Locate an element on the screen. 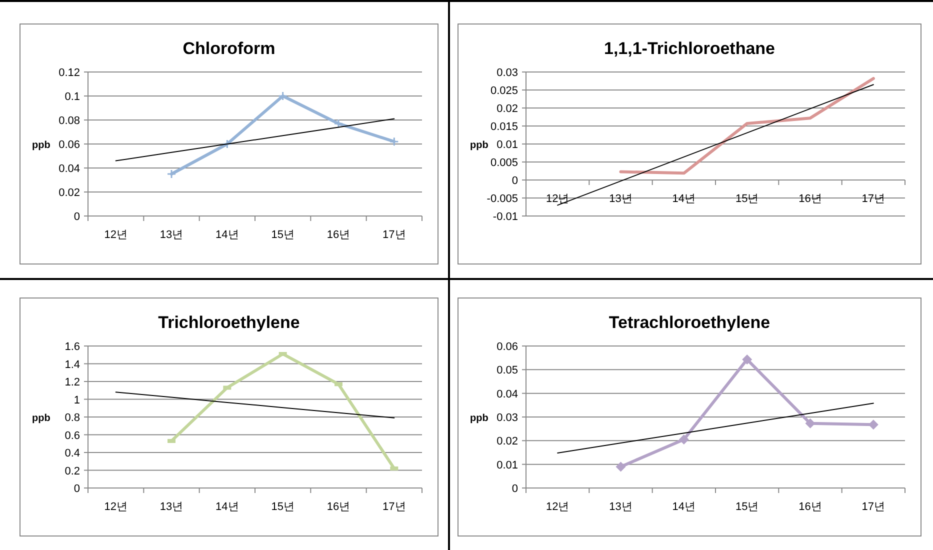  y-tick-label: 0.12 is located at coordinates (69, 73).